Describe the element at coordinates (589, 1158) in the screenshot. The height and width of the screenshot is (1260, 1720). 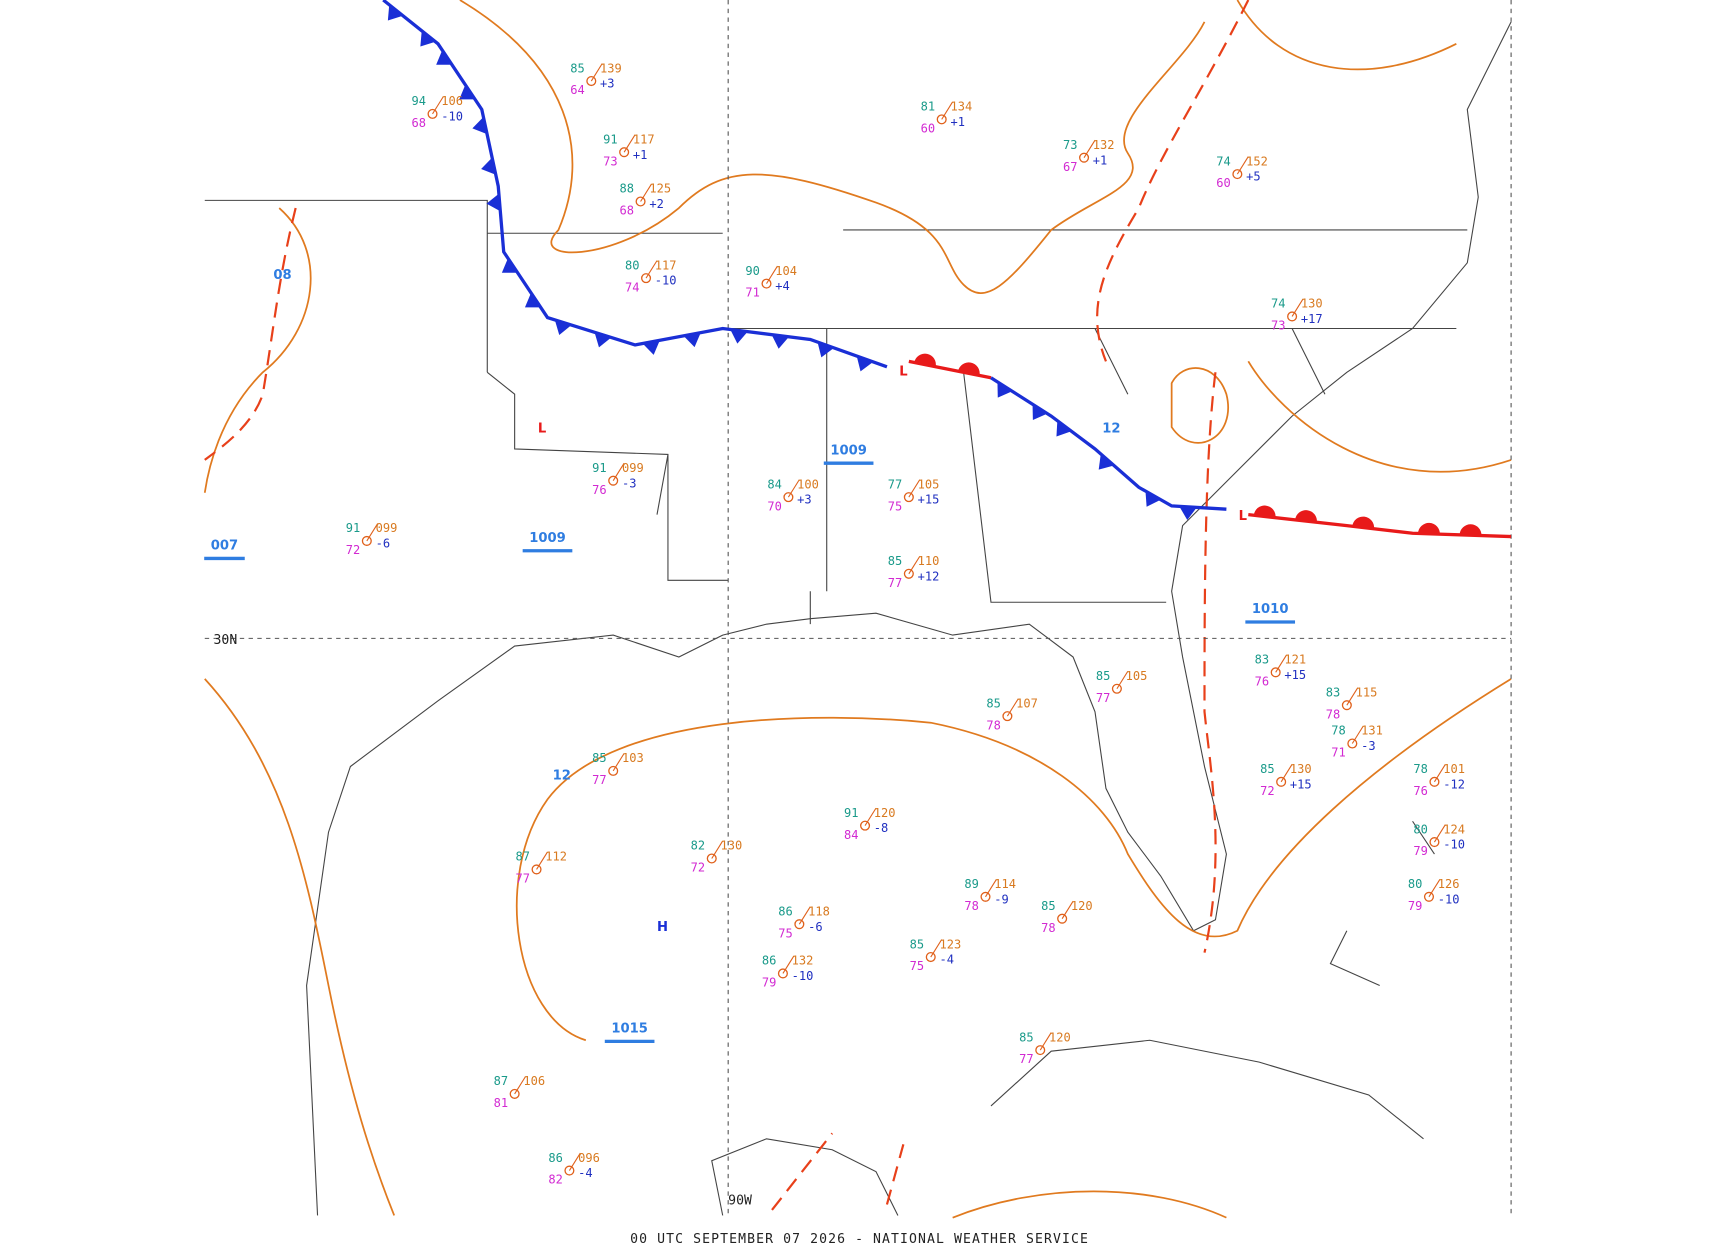
I see `pressure: 096` at that location.